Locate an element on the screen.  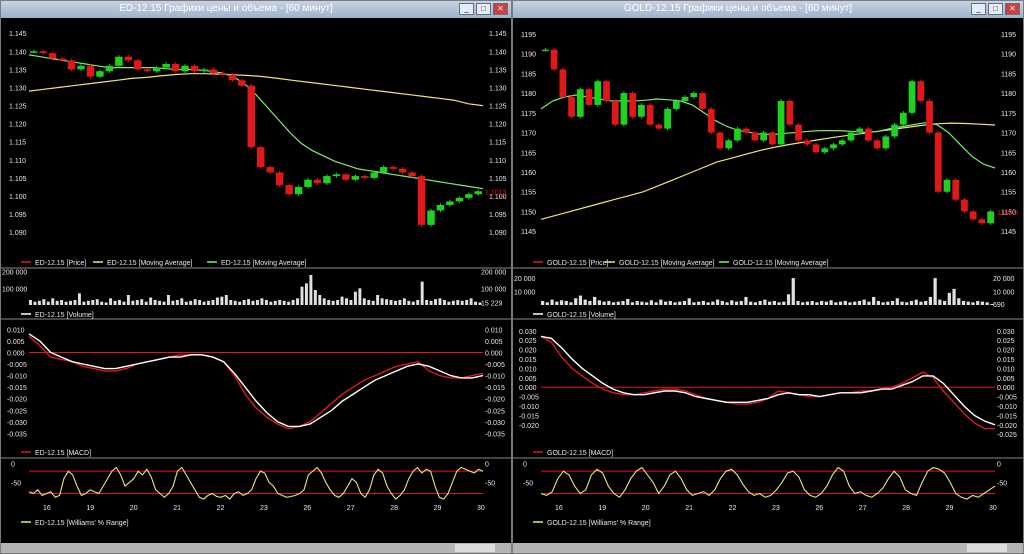
williams-axis-tick-left: 0 is located at coordinates (13, 465).